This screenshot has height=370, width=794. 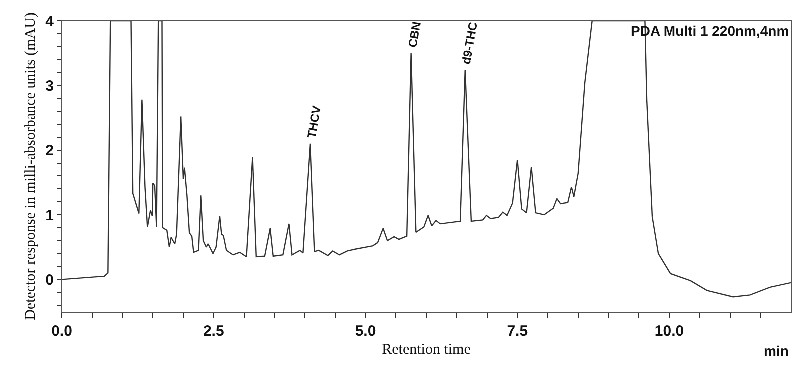 I want to click on y-tick-label: 4, so click(x=50, y=21).